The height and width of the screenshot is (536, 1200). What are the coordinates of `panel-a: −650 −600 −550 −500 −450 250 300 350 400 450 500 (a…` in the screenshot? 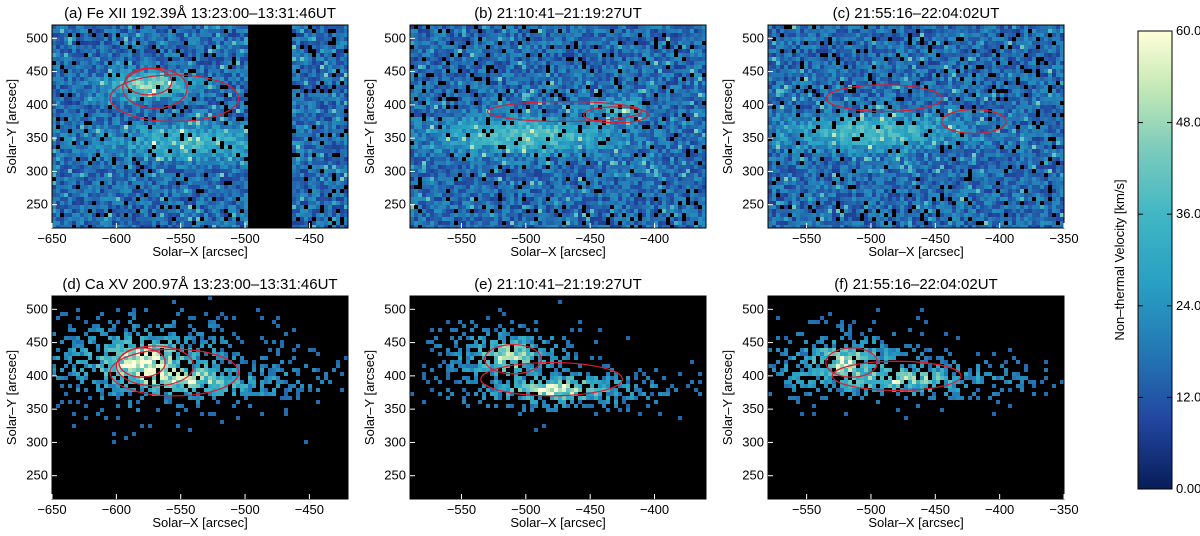 It's located at (176, 132).